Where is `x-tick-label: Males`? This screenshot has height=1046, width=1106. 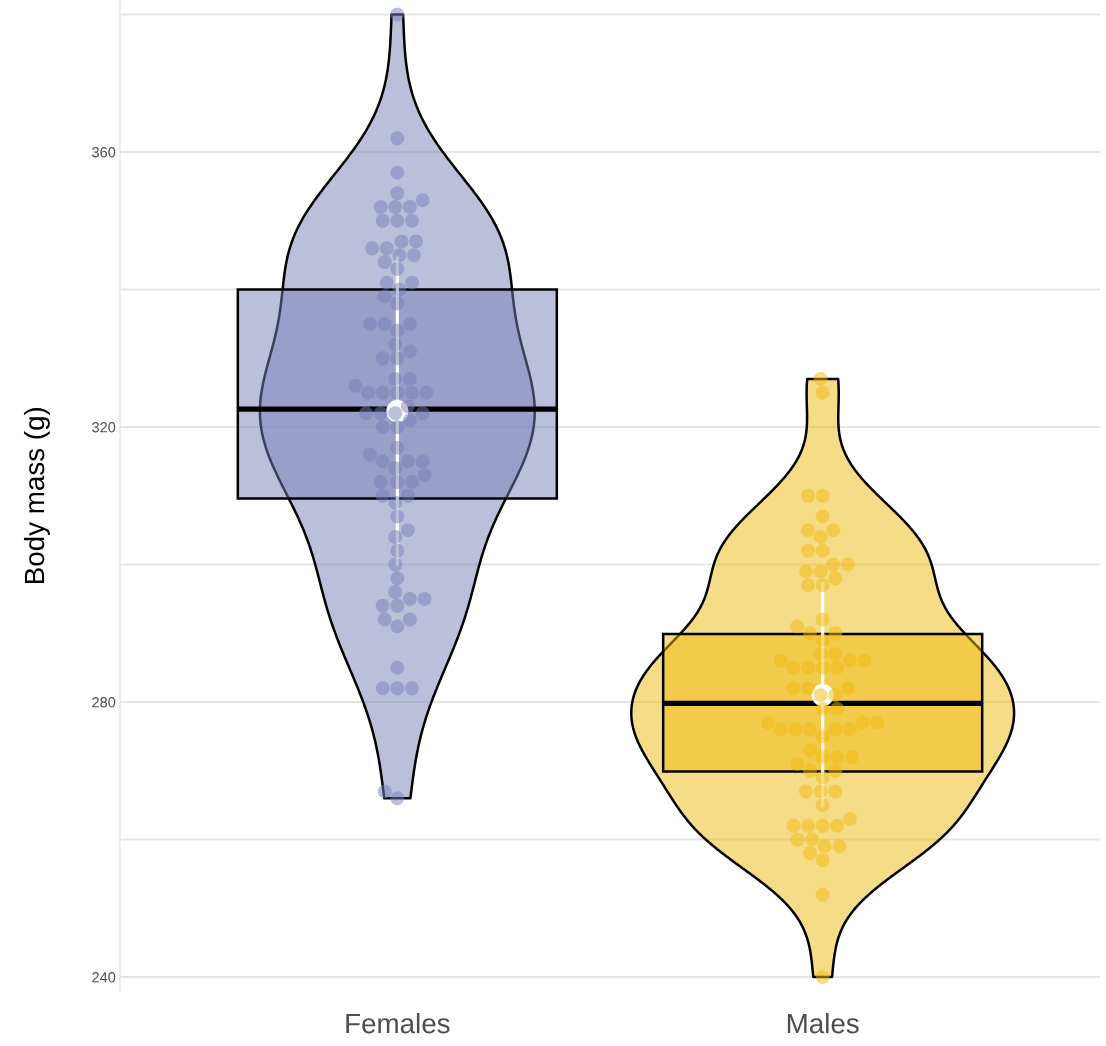 x-tick-label: Males is located at coordinates (823, 1023).